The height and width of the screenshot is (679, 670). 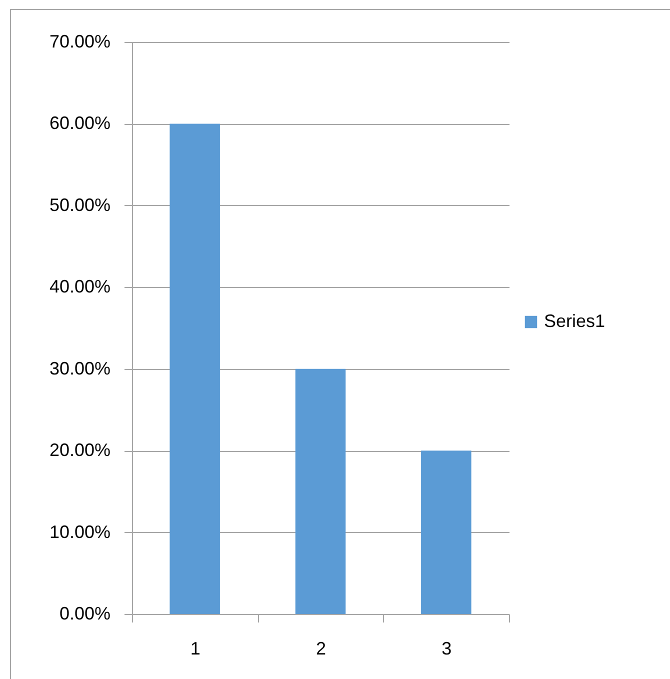 I want to click on y-tick-label: 50.00%, so click(x=79, y=204).